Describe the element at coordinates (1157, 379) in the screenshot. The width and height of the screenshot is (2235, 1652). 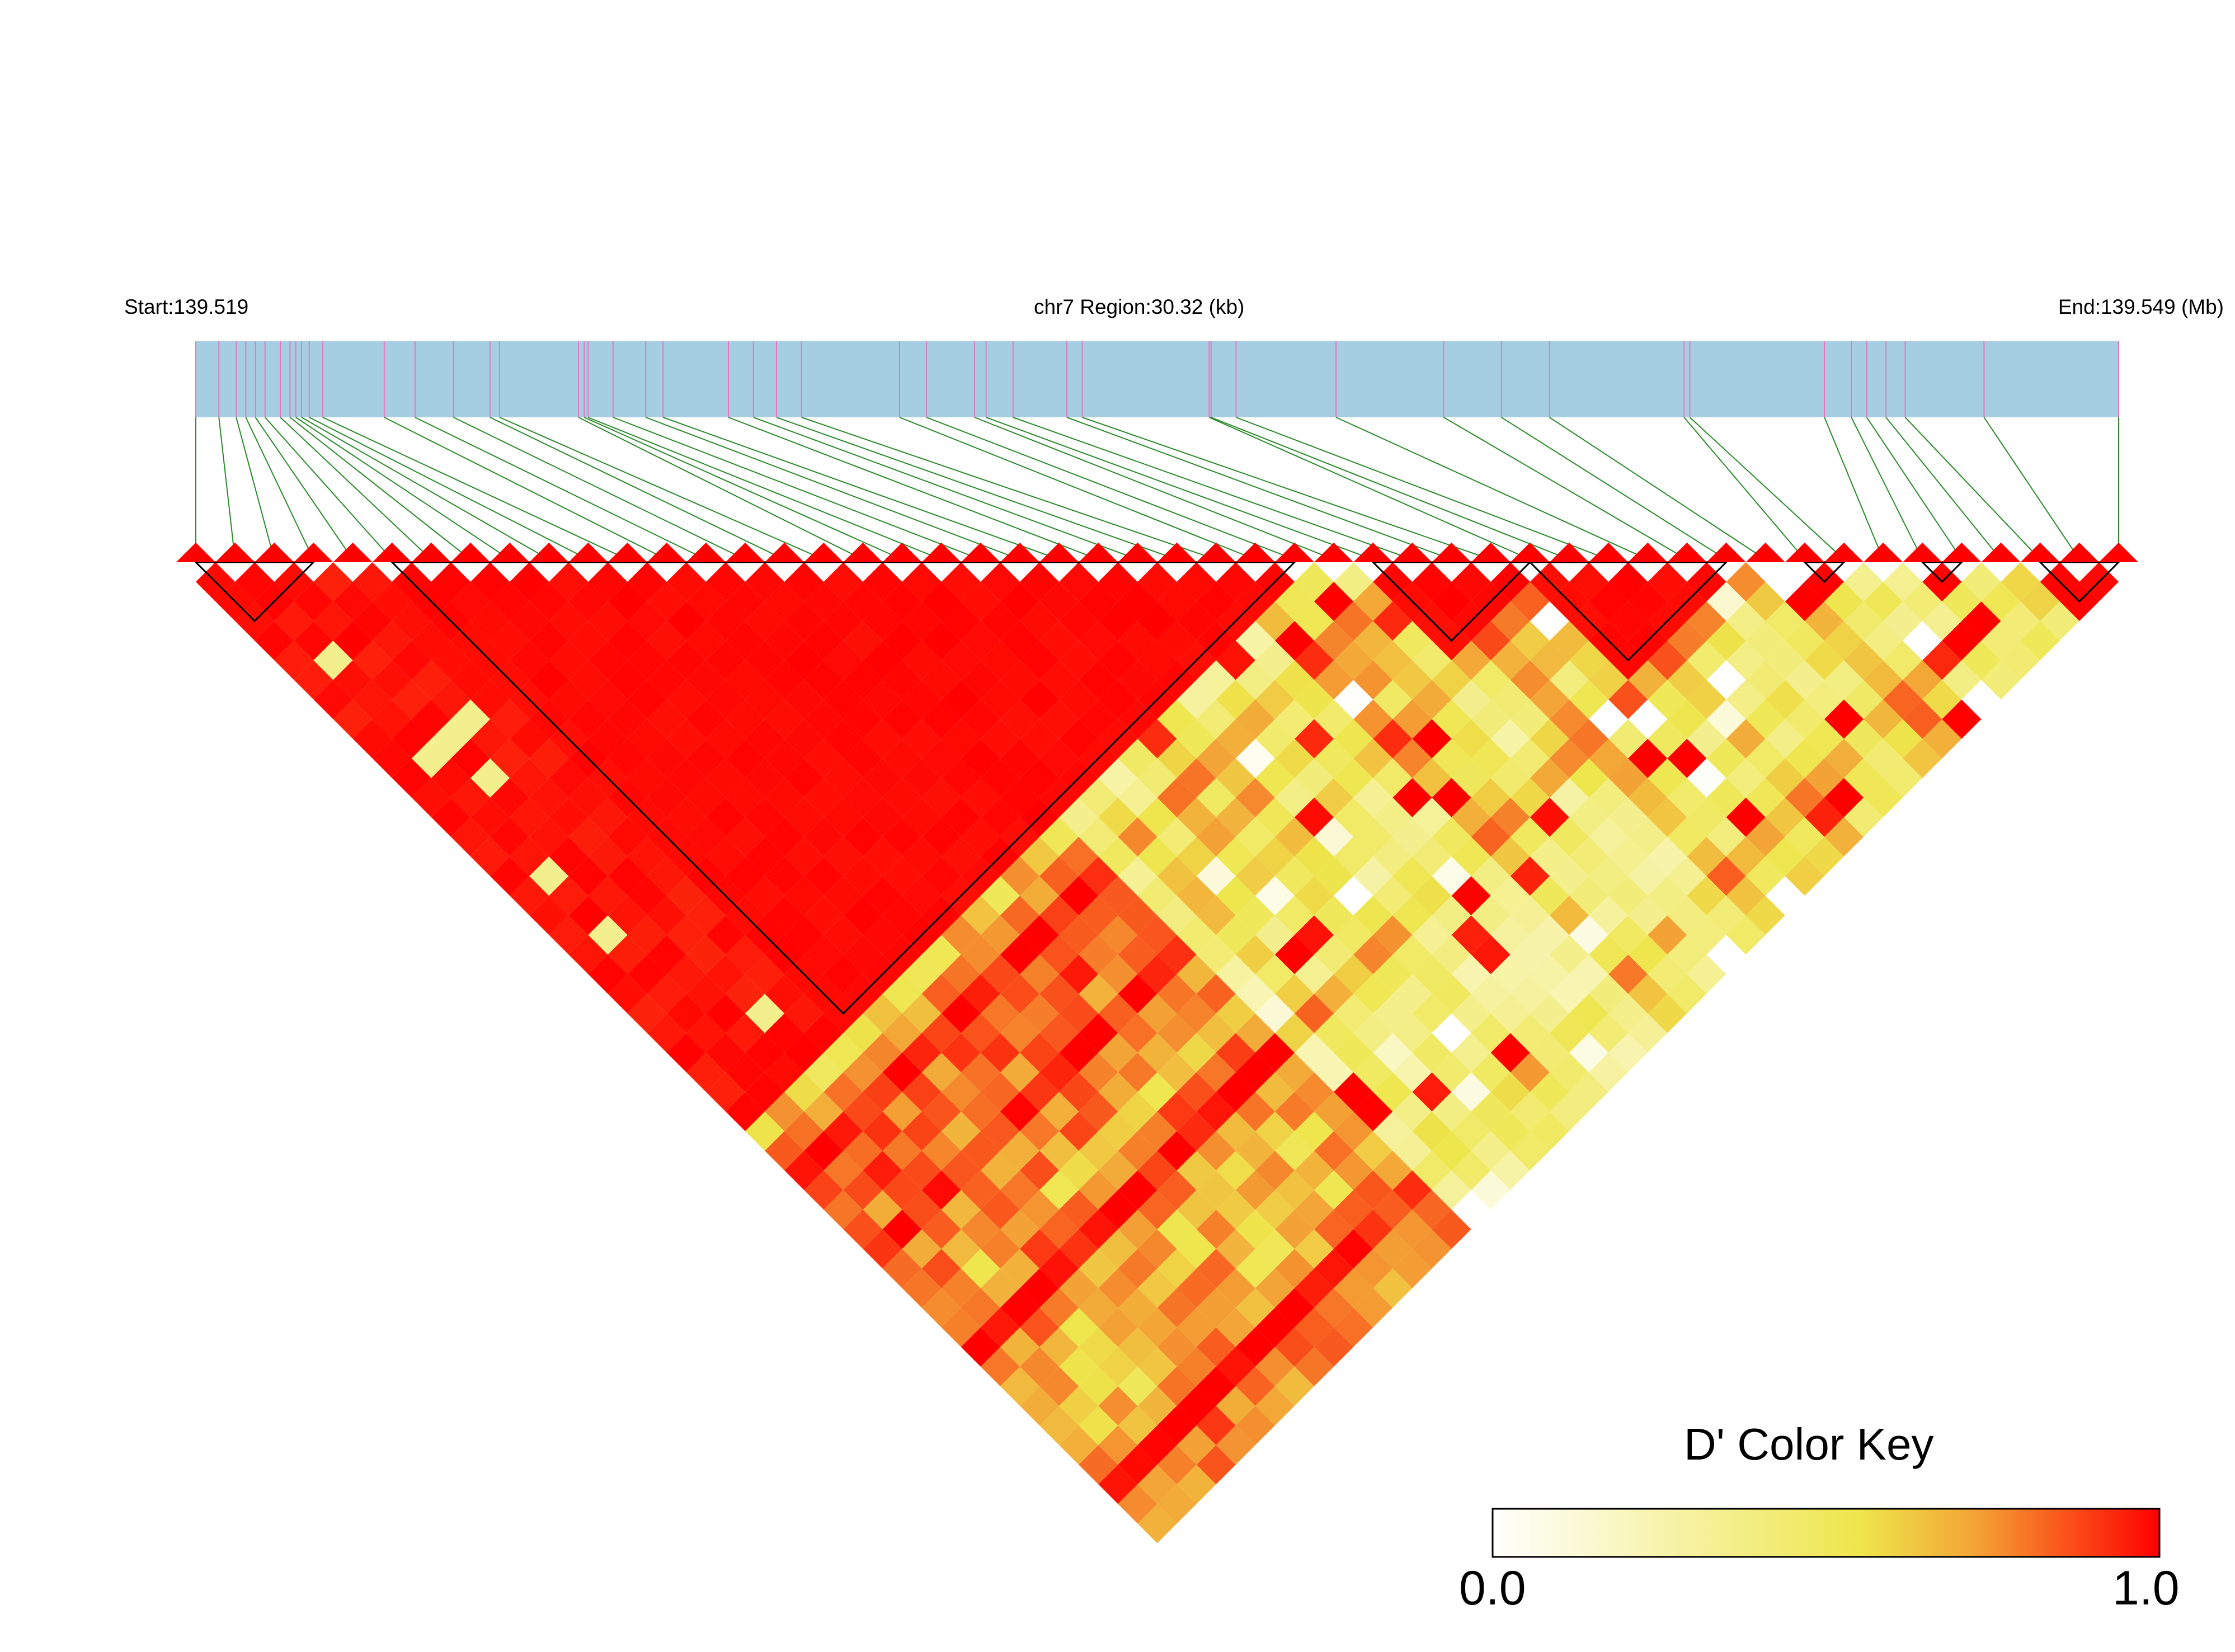
I see `genomic-region-track` at that location.